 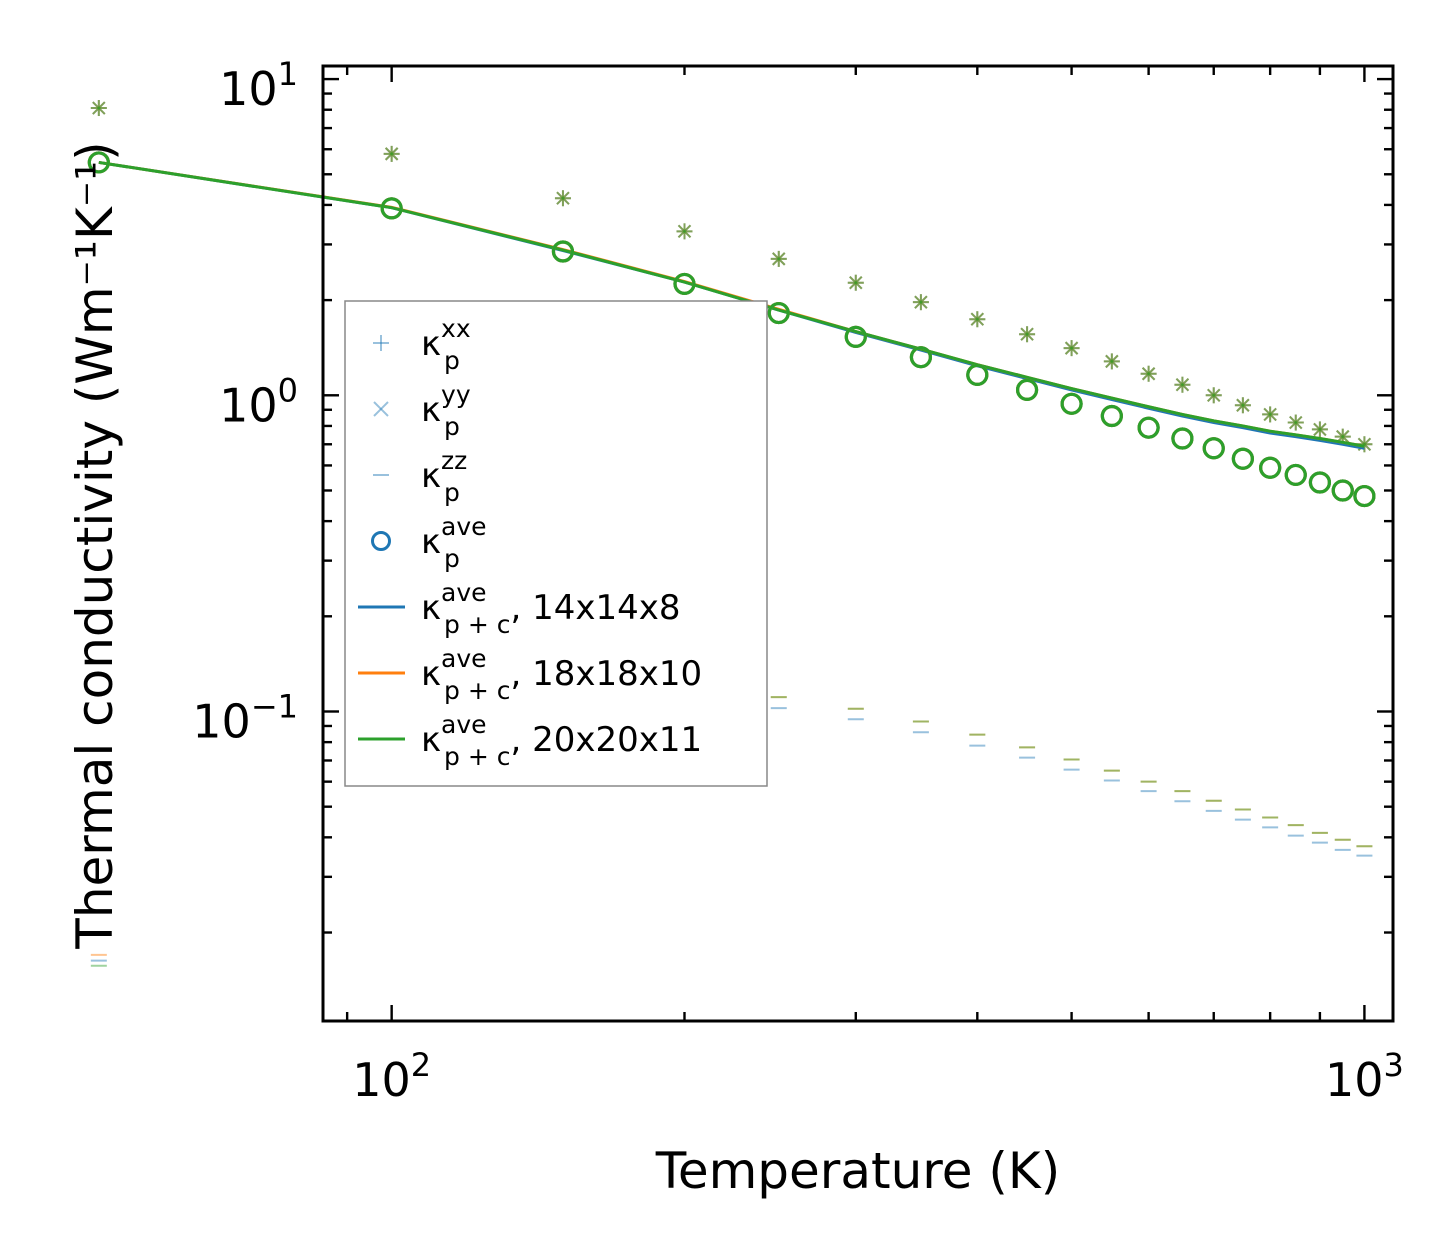 I want to click on legend-marker-cross, so click(x=381, y=409).